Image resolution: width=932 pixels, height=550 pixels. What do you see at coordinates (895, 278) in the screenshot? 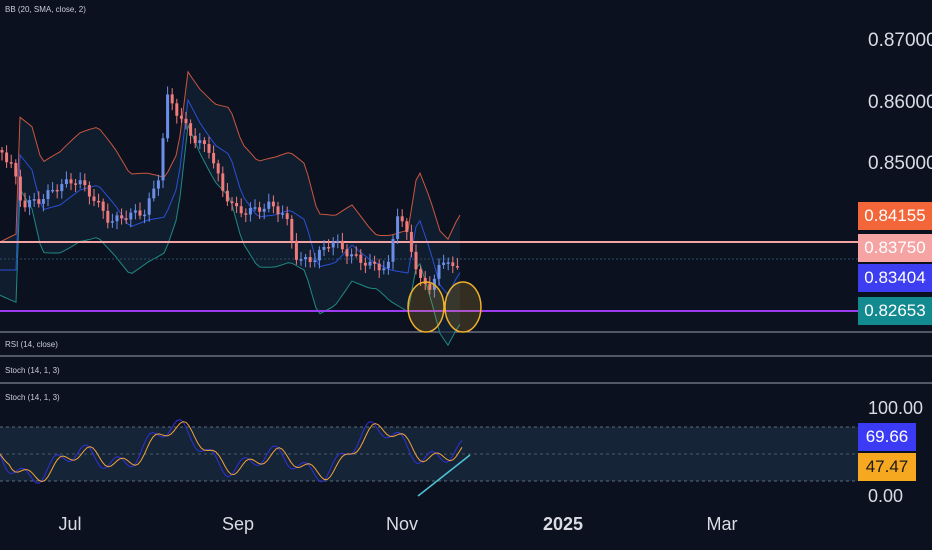
I see `last-price-label: 0.83404` at bounding box center [895, 278].